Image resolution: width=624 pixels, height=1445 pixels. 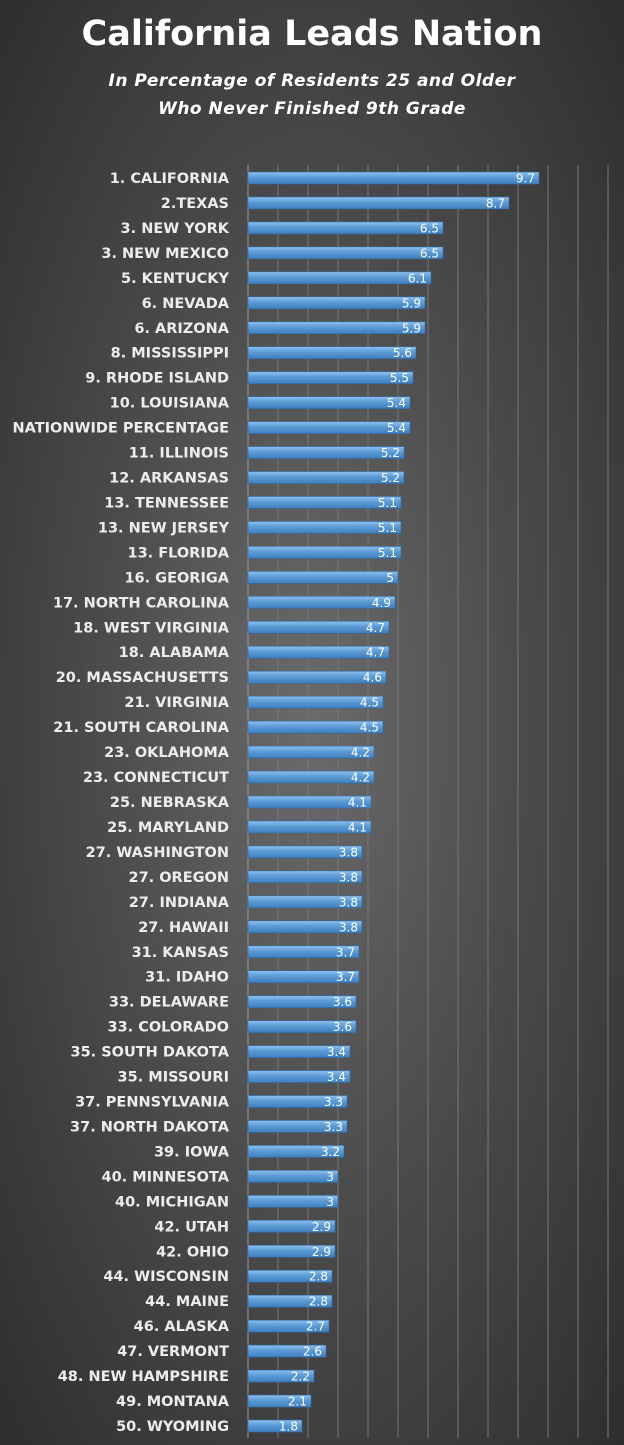 What do you see at coordinates (167, 753) in the screenshot?
I see `category-label: 23. OKLAHOMA` at bounding box center [167, 753].